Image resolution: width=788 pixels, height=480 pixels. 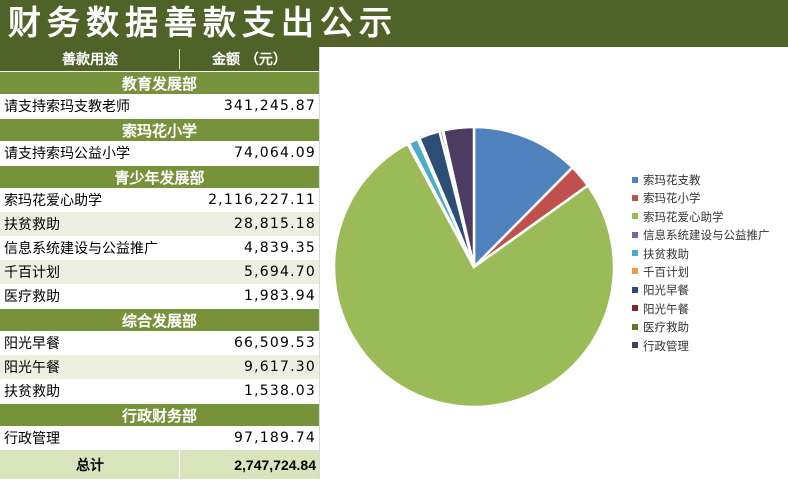 I want to click on row-amount: 341,245.87, so click(x=269, y=106).